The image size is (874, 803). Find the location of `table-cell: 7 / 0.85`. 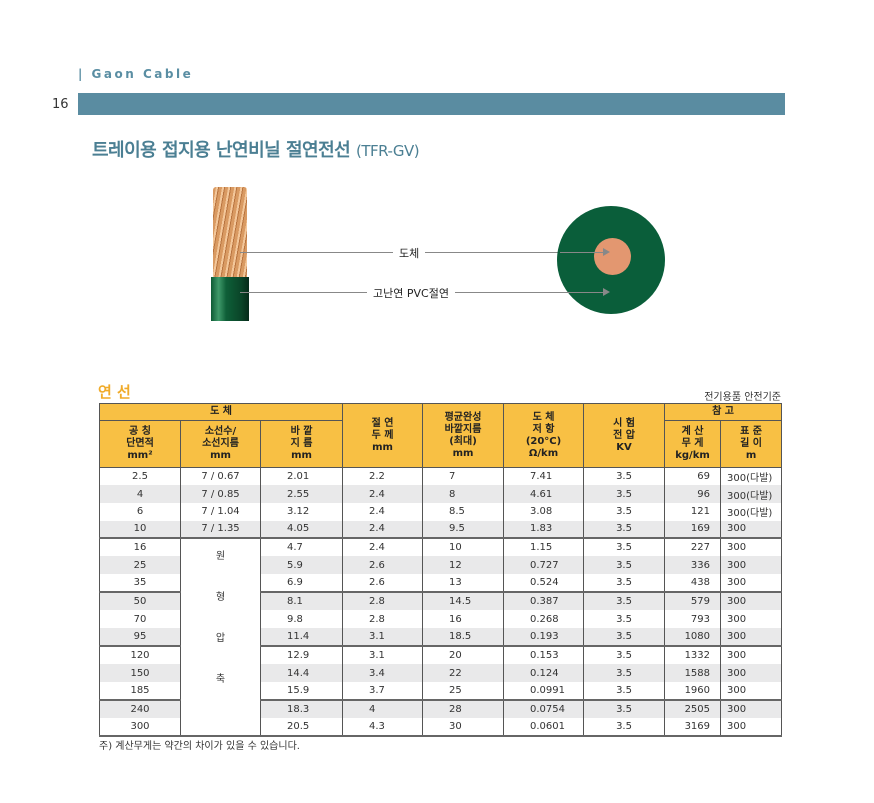

table-cell: 7 / 0.85 is located at coordinates (220, 494).